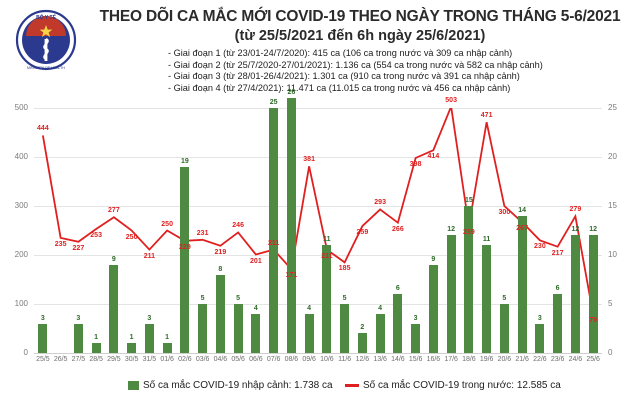 This screenshot has height=401, width=640. I want to click on svg-text: BỘ Y TẾ, so click(46, 17).